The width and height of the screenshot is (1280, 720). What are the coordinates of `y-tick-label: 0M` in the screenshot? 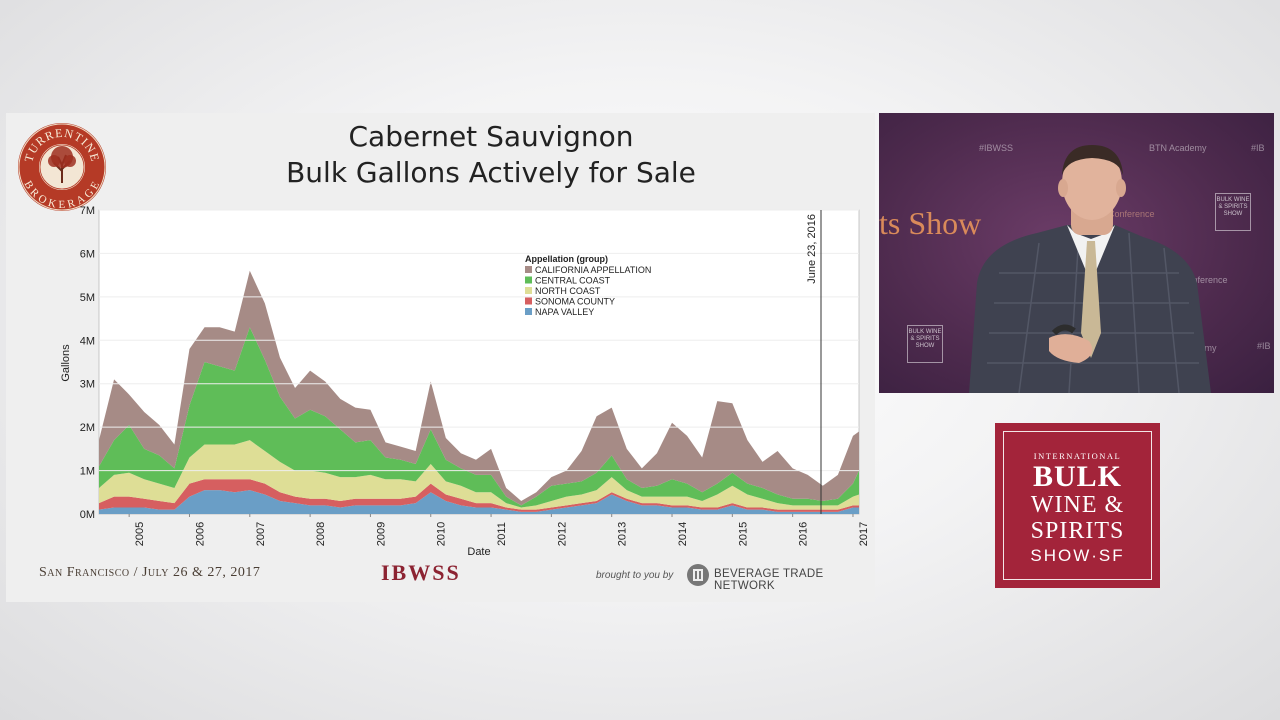 It's located at (87, 515).